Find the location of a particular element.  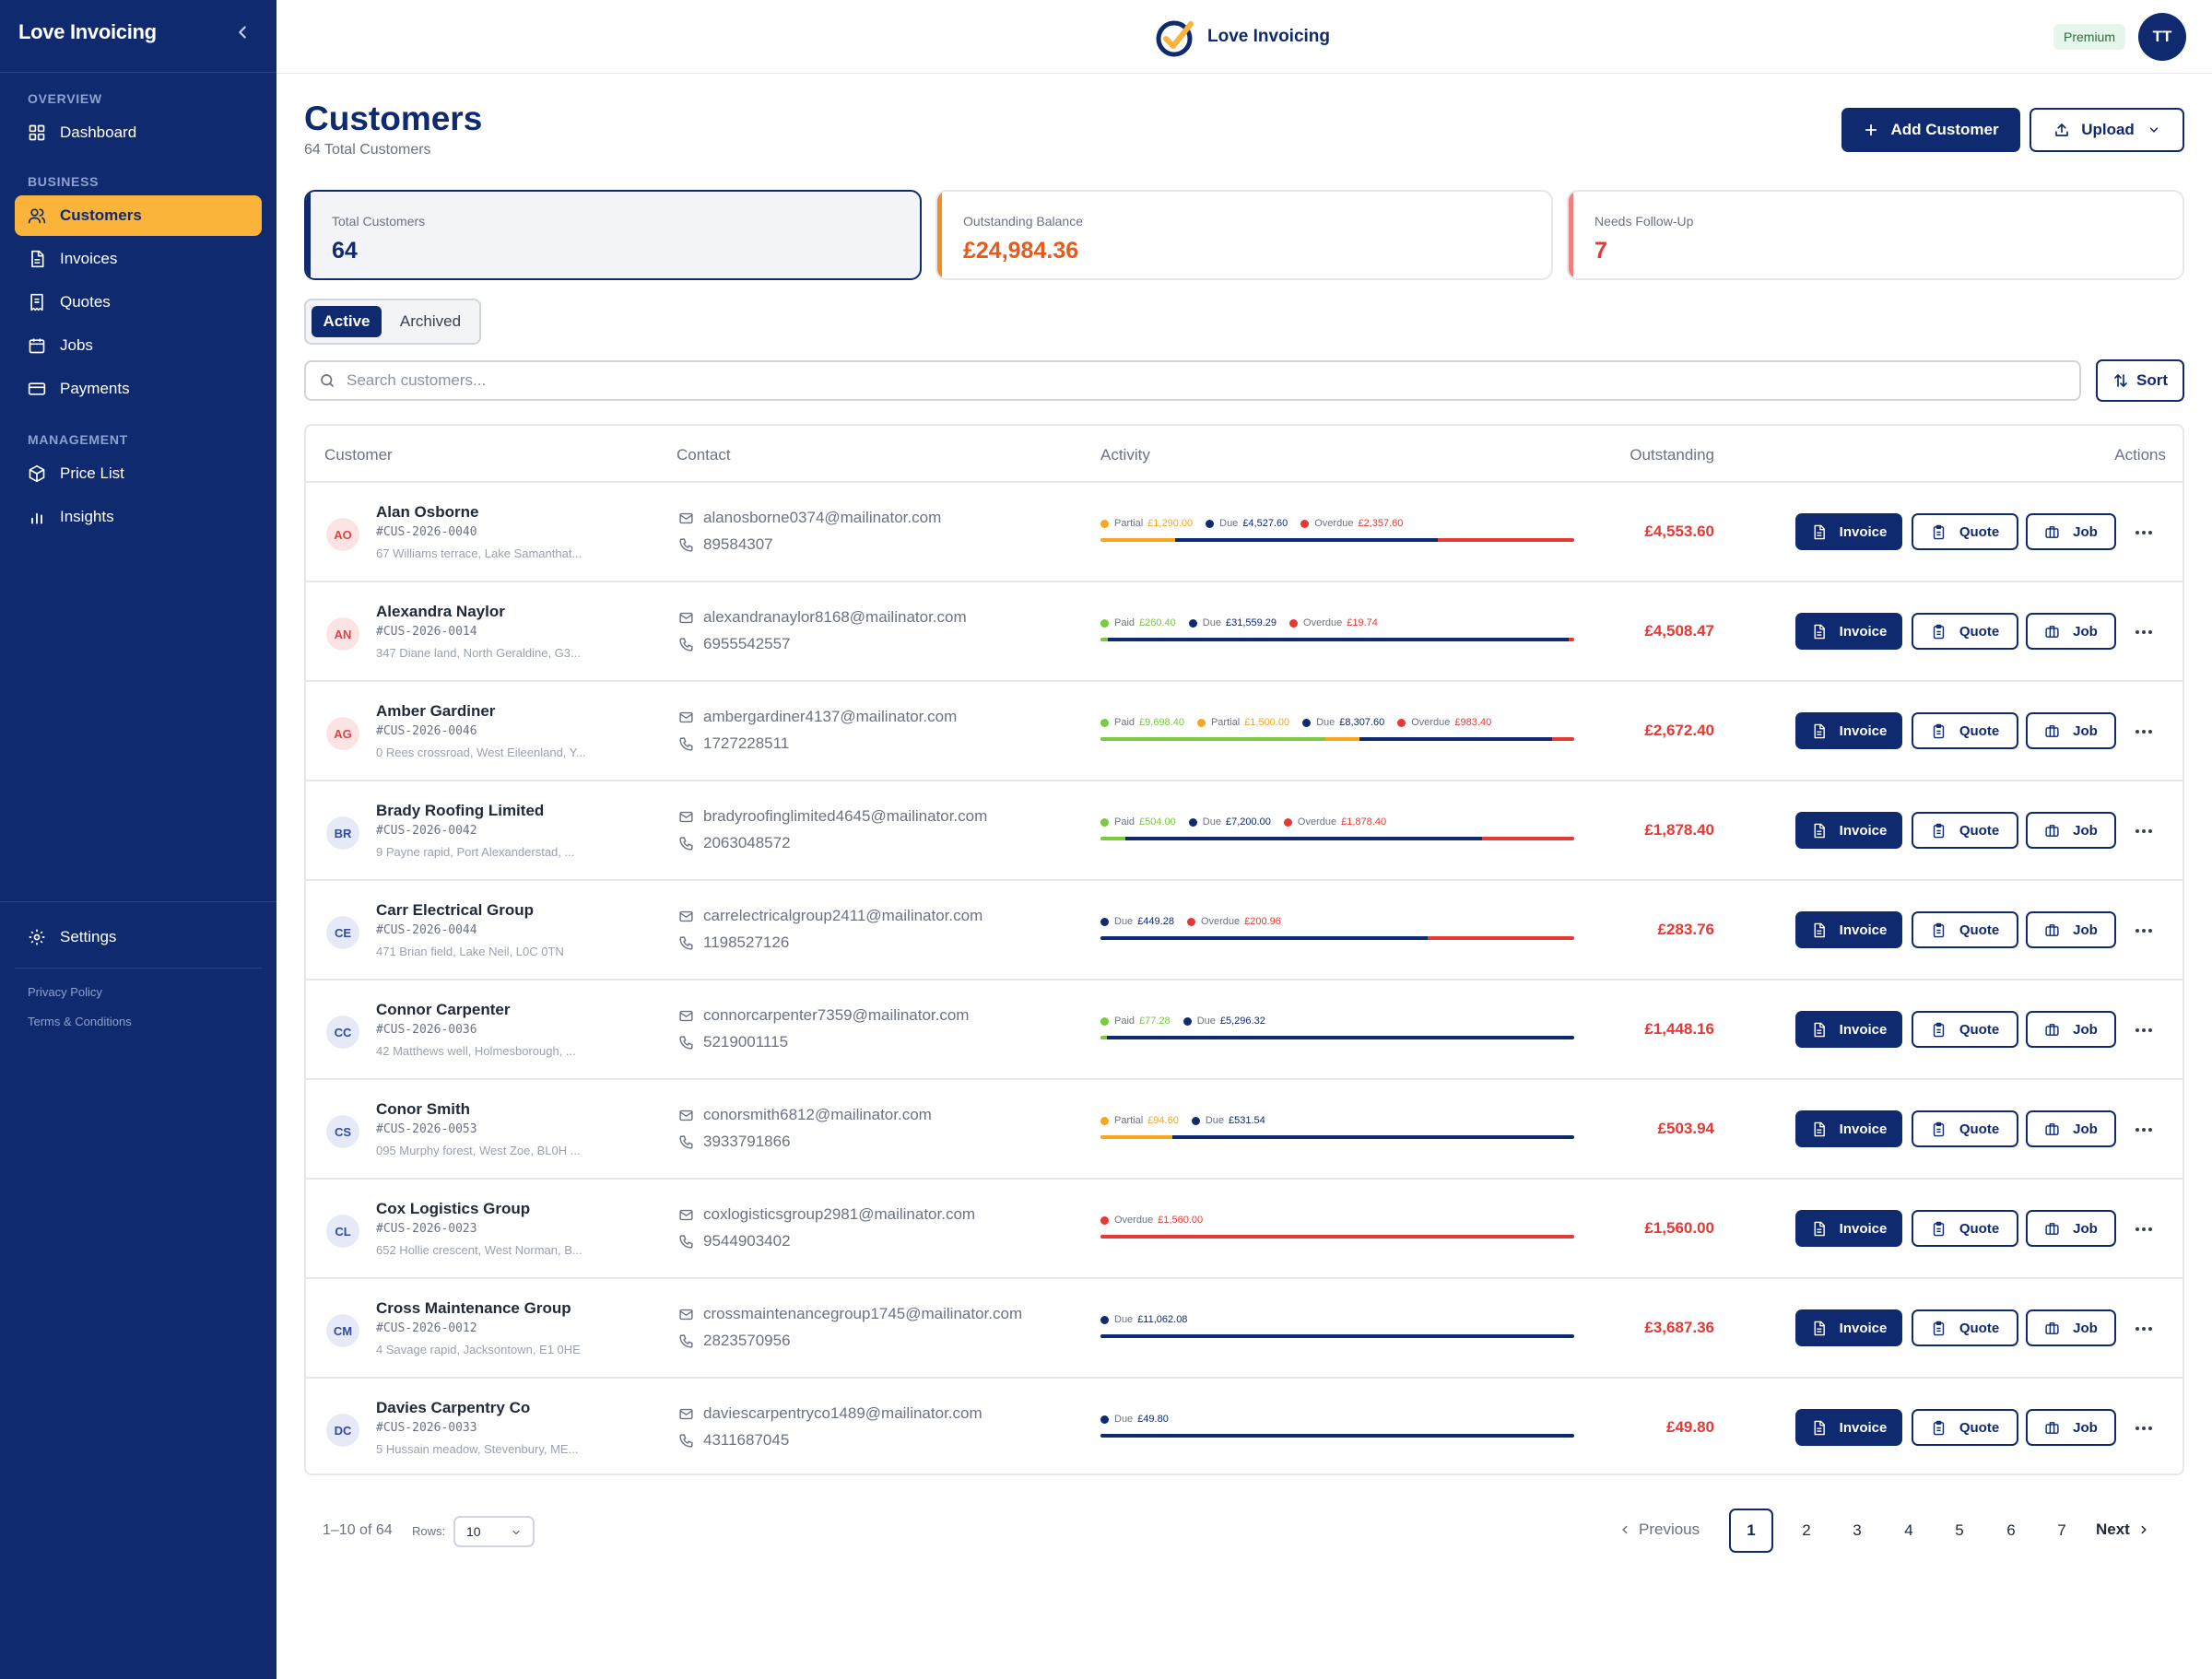

sidebar-item-dashboard: Dashboard is located at coordinates (138, 132).